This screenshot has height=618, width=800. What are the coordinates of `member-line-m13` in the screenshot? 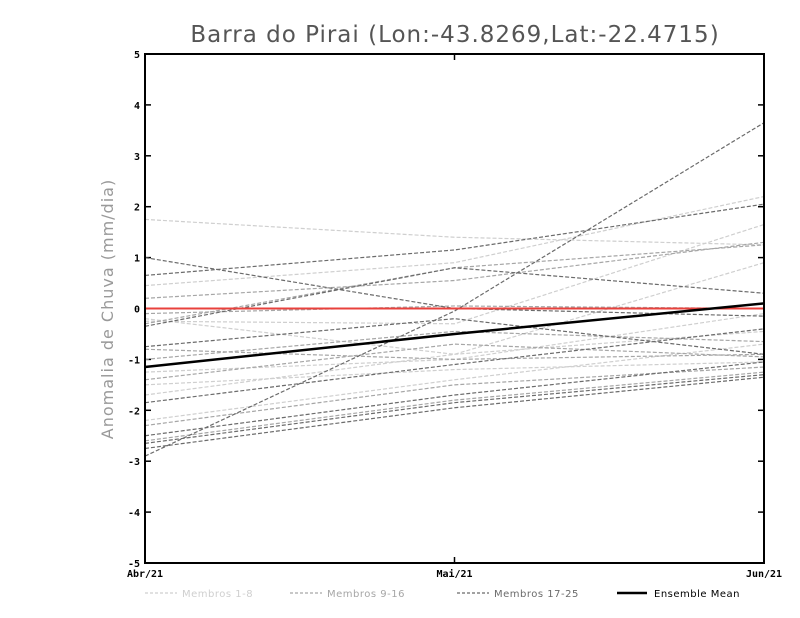 It's located at (454, 310).